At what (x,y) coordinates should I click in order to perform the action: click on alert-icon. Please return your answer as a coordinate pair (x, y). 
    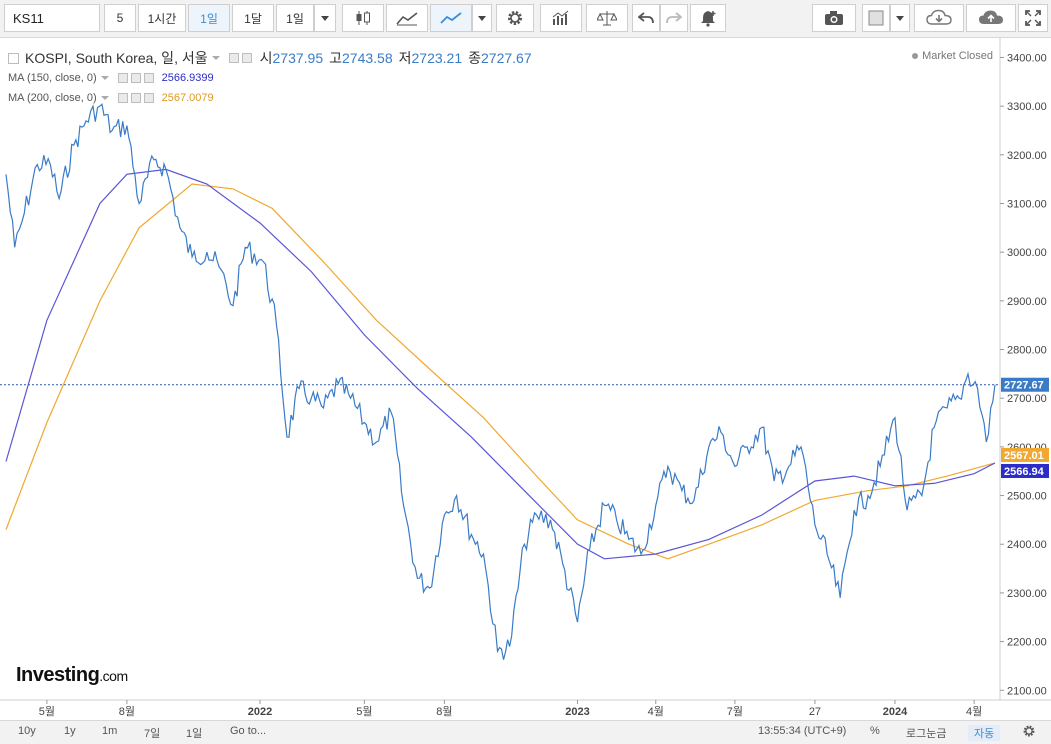
    Looking at the image, I should click on (708, 19).